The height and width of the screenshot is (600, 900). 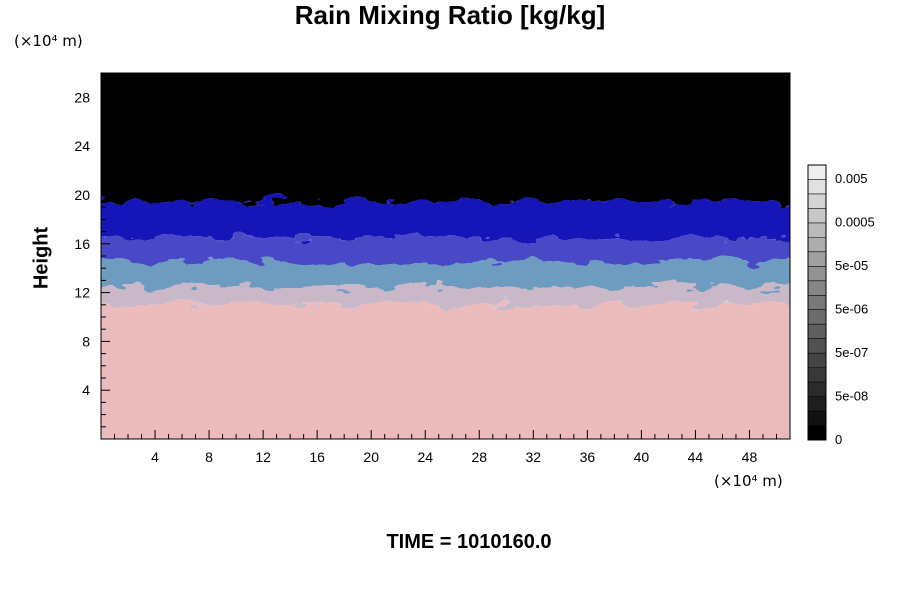 What do you see at coordinates (317, 457) in the screenshot?
I see `x-tick-label: 16` at bounding box center [317, 457].